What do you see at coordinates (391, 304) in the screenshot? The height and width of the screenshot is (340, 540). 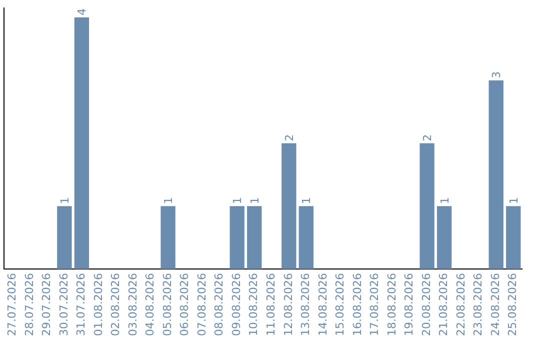 I see `x-tick-label: 18.08.2026` at bounding box center [391, 304].